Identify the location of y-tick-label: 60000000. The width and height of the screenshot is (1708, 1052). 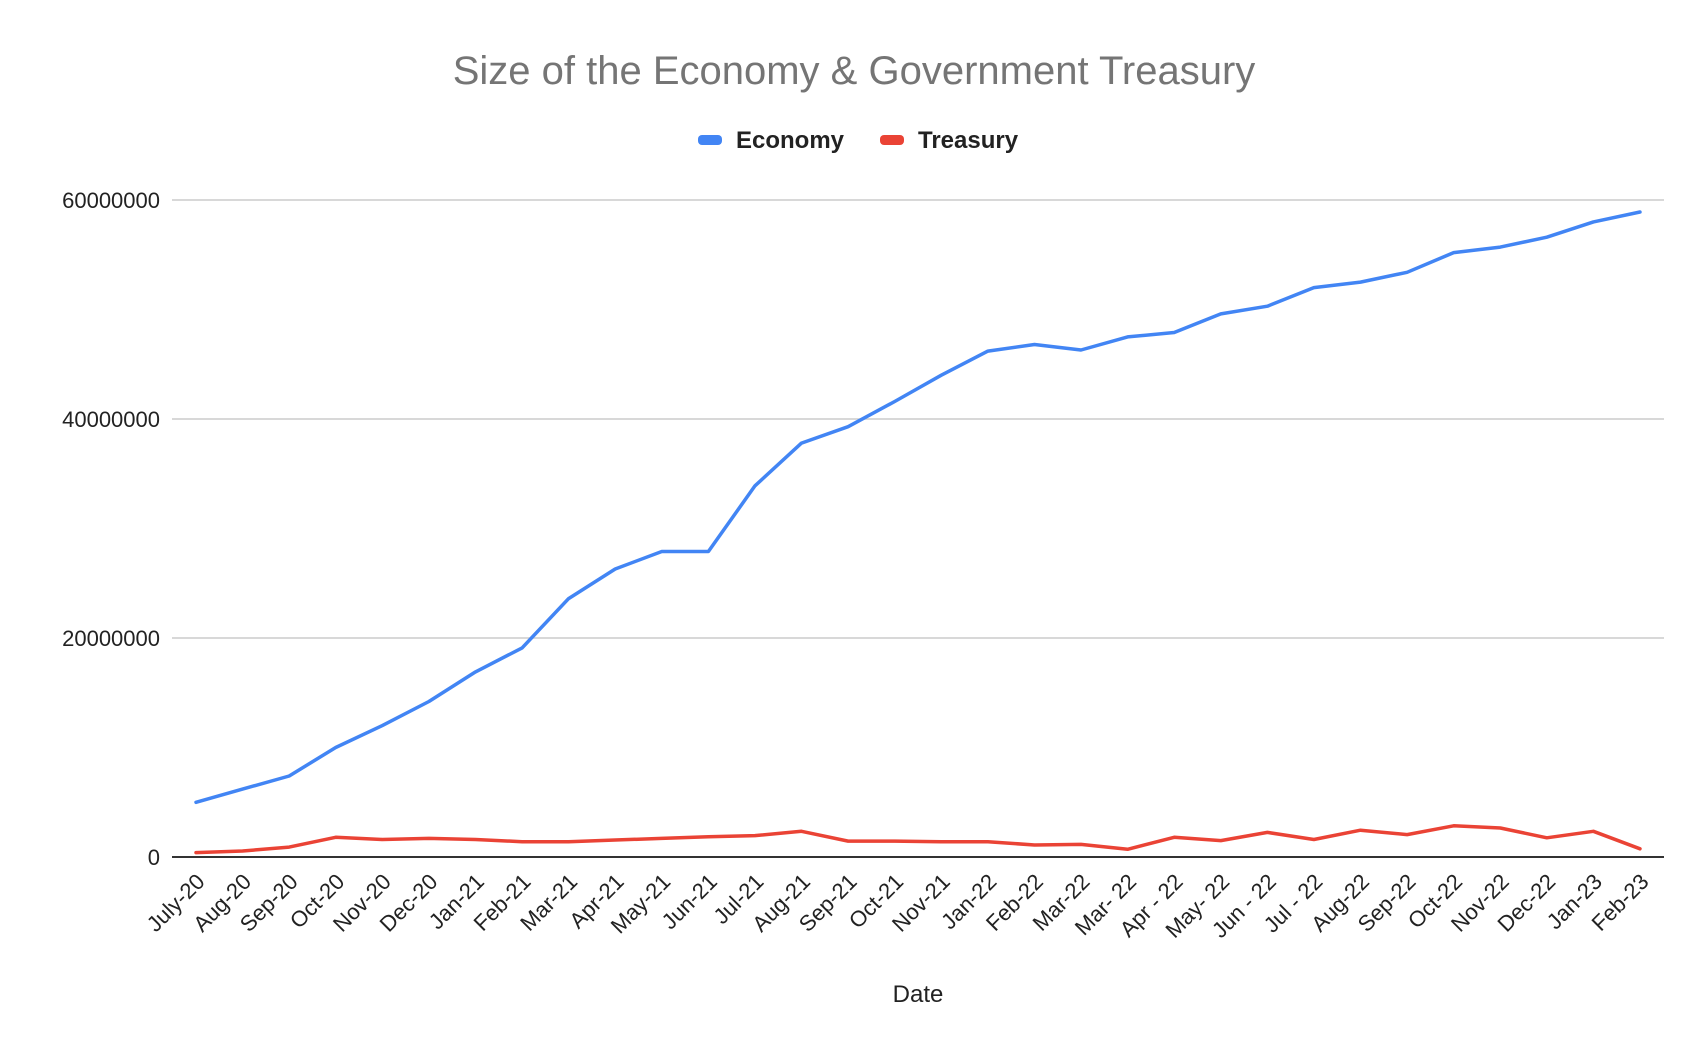
(111, 200).